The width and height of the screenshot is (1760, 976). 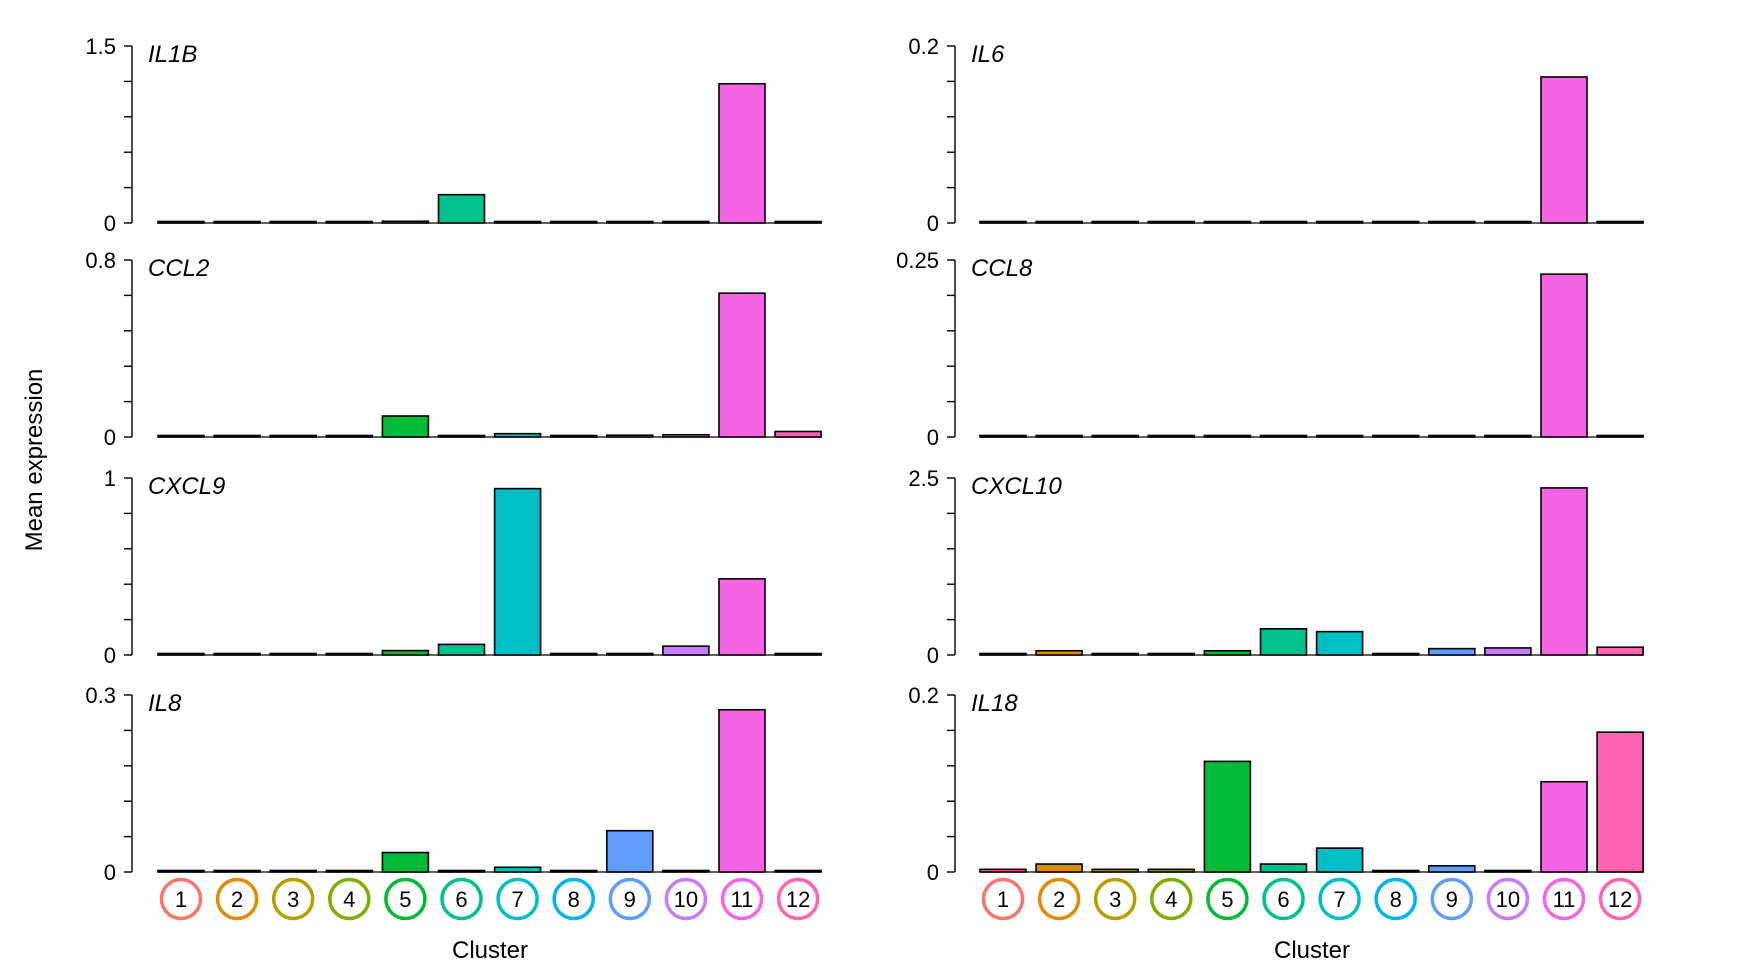 I want to click on cluster-badge-9: 9, so click(x=1452, y=899).